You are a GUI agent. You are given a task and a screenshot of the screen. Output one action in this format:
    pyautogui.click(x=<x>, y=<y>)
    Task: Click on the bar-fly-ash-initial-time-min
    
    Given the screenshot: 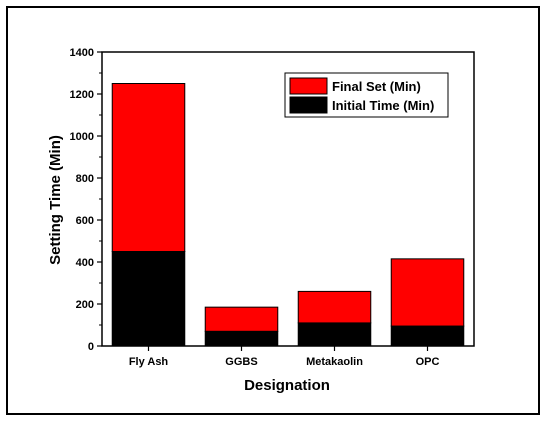 What is the action you would take?
    pyautogui.click(x=148, y=299)
    